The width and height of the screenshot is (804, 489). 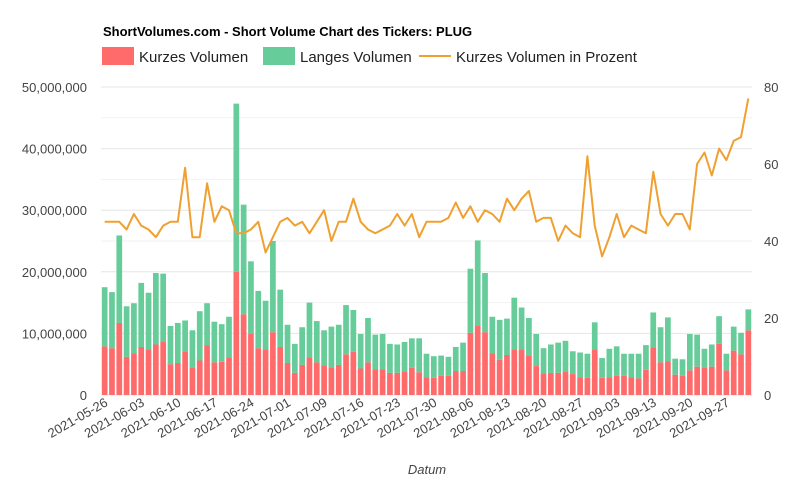 I want to click on right-tick-label: 80, so click(x=771, y=87).